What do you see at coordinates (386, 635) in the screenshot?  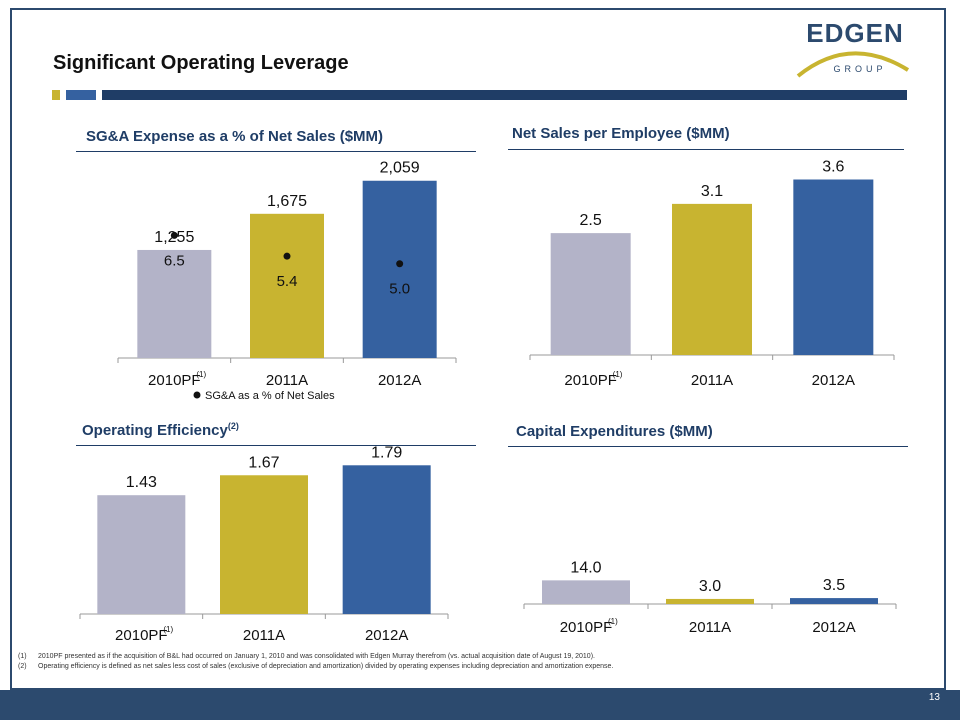 I see `opeff-category-label: 2012A` at bounding box center [386, 635].